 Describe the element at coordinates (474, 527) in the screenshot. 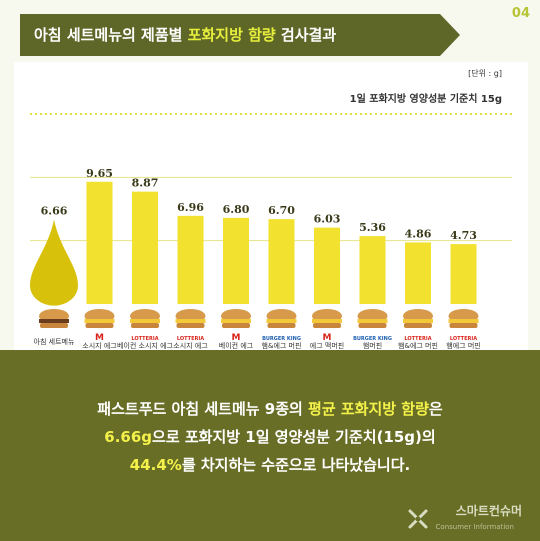

I see `brand-subtitle: Consumer Information` at that location.